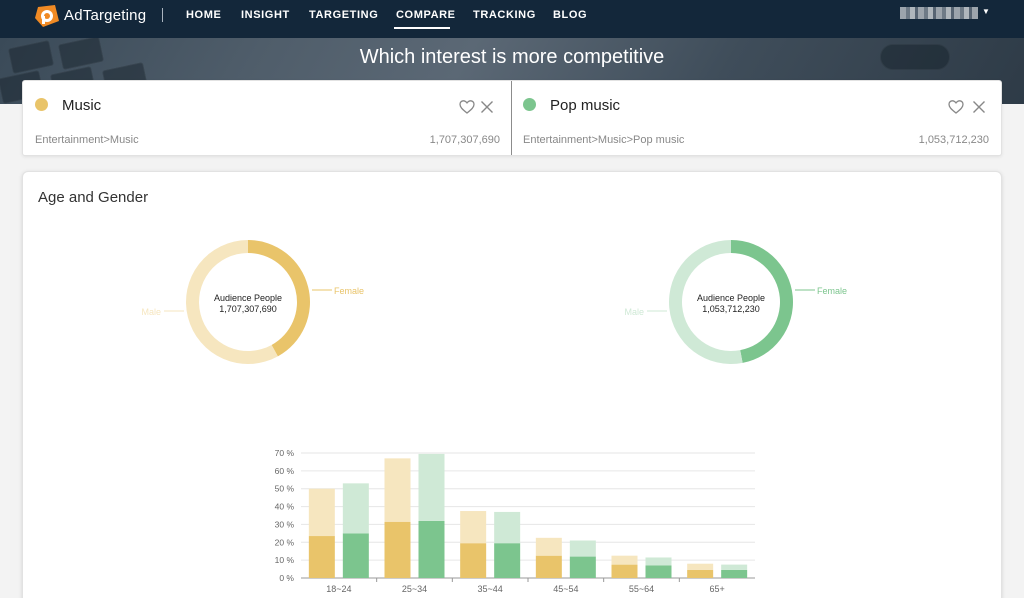 The height and width of the screenshot is (598, 1024). What do you see at coordinates (285, 453) in the screenshot?
I see `y-tick-label: 70 %` at bounding box center [285, 453].